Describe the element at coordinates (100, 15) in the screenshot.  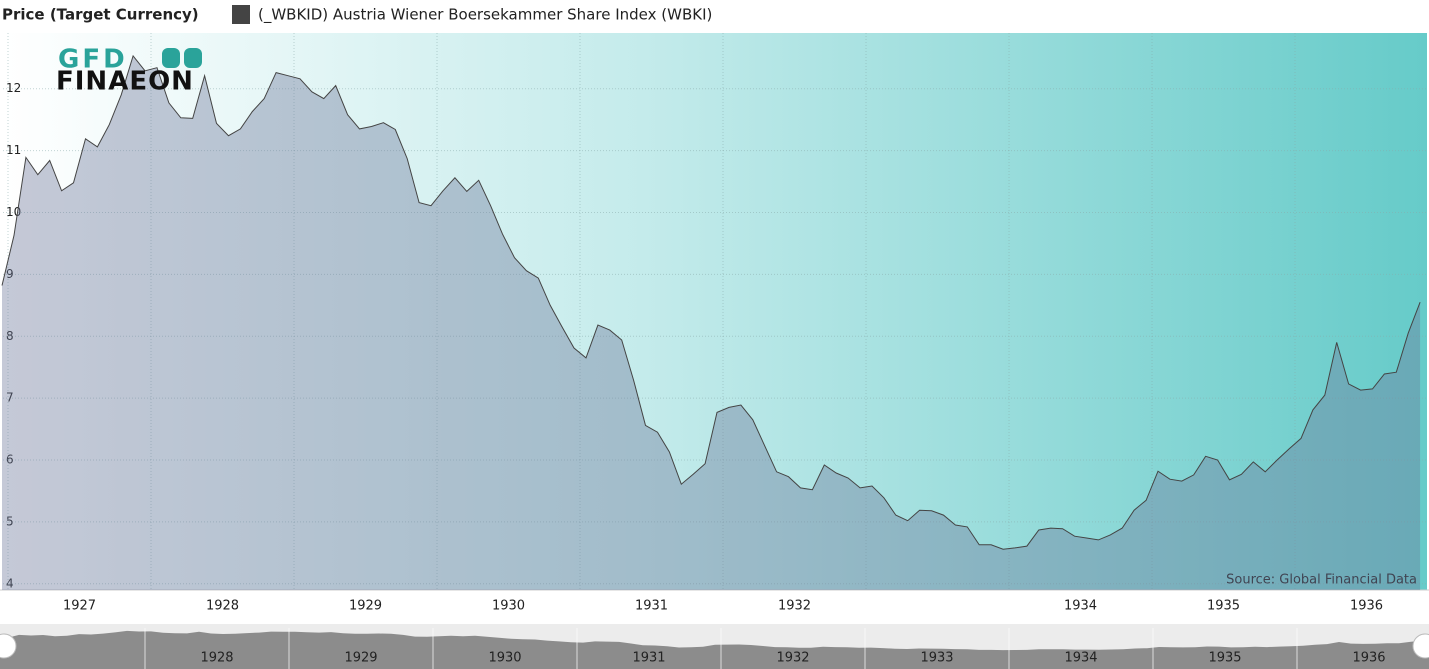
I see `chart-title: Price (Target Currency)` at that location.